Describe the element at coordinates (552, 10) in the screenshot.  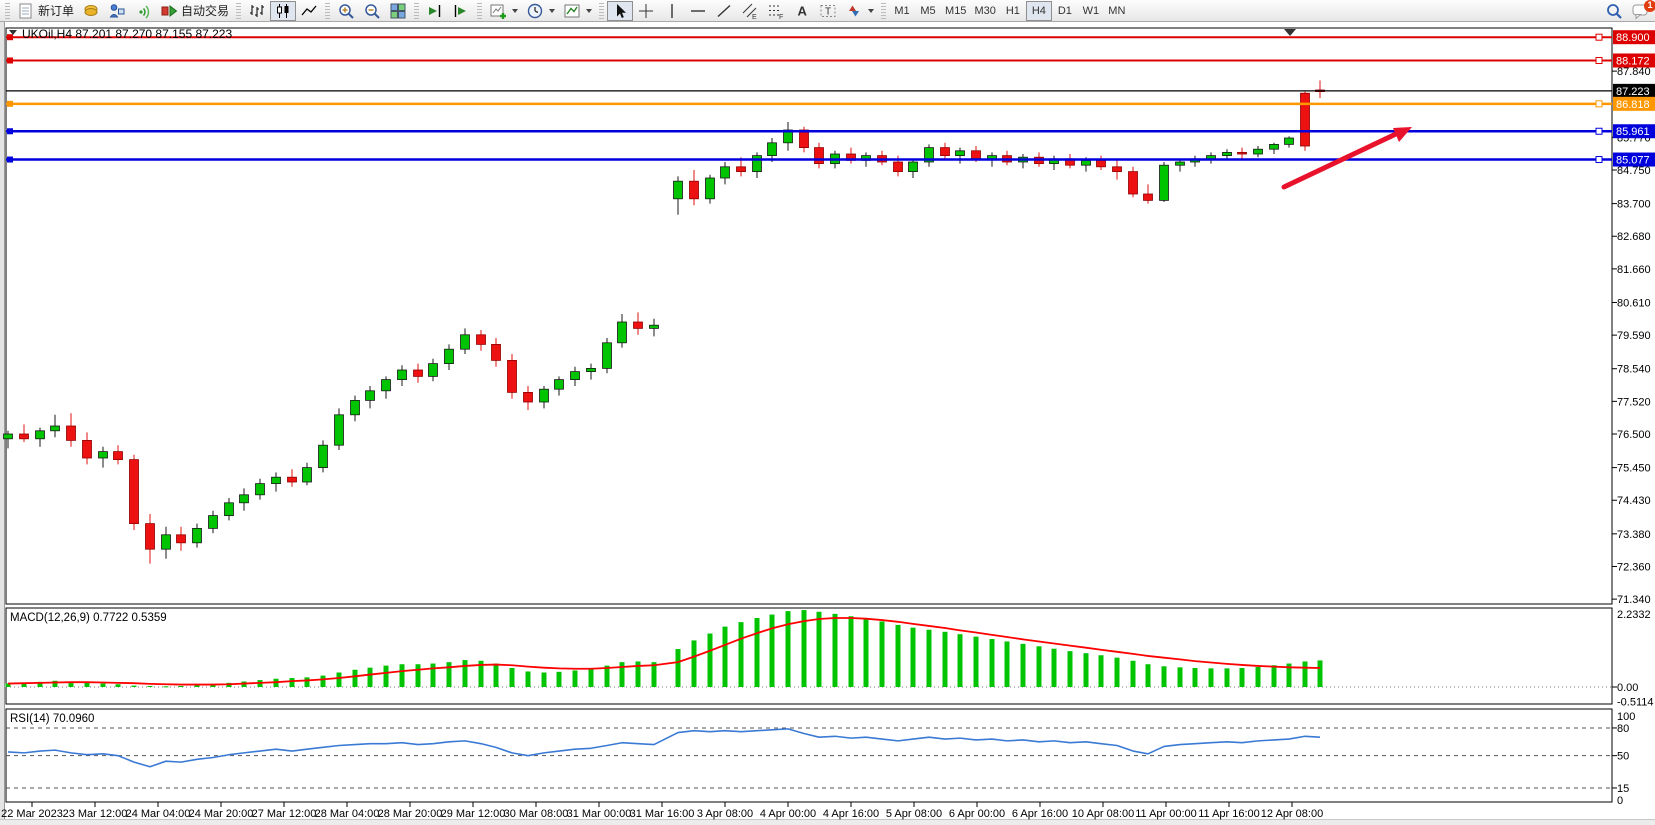
I see `chevron-down-icon` at that location.